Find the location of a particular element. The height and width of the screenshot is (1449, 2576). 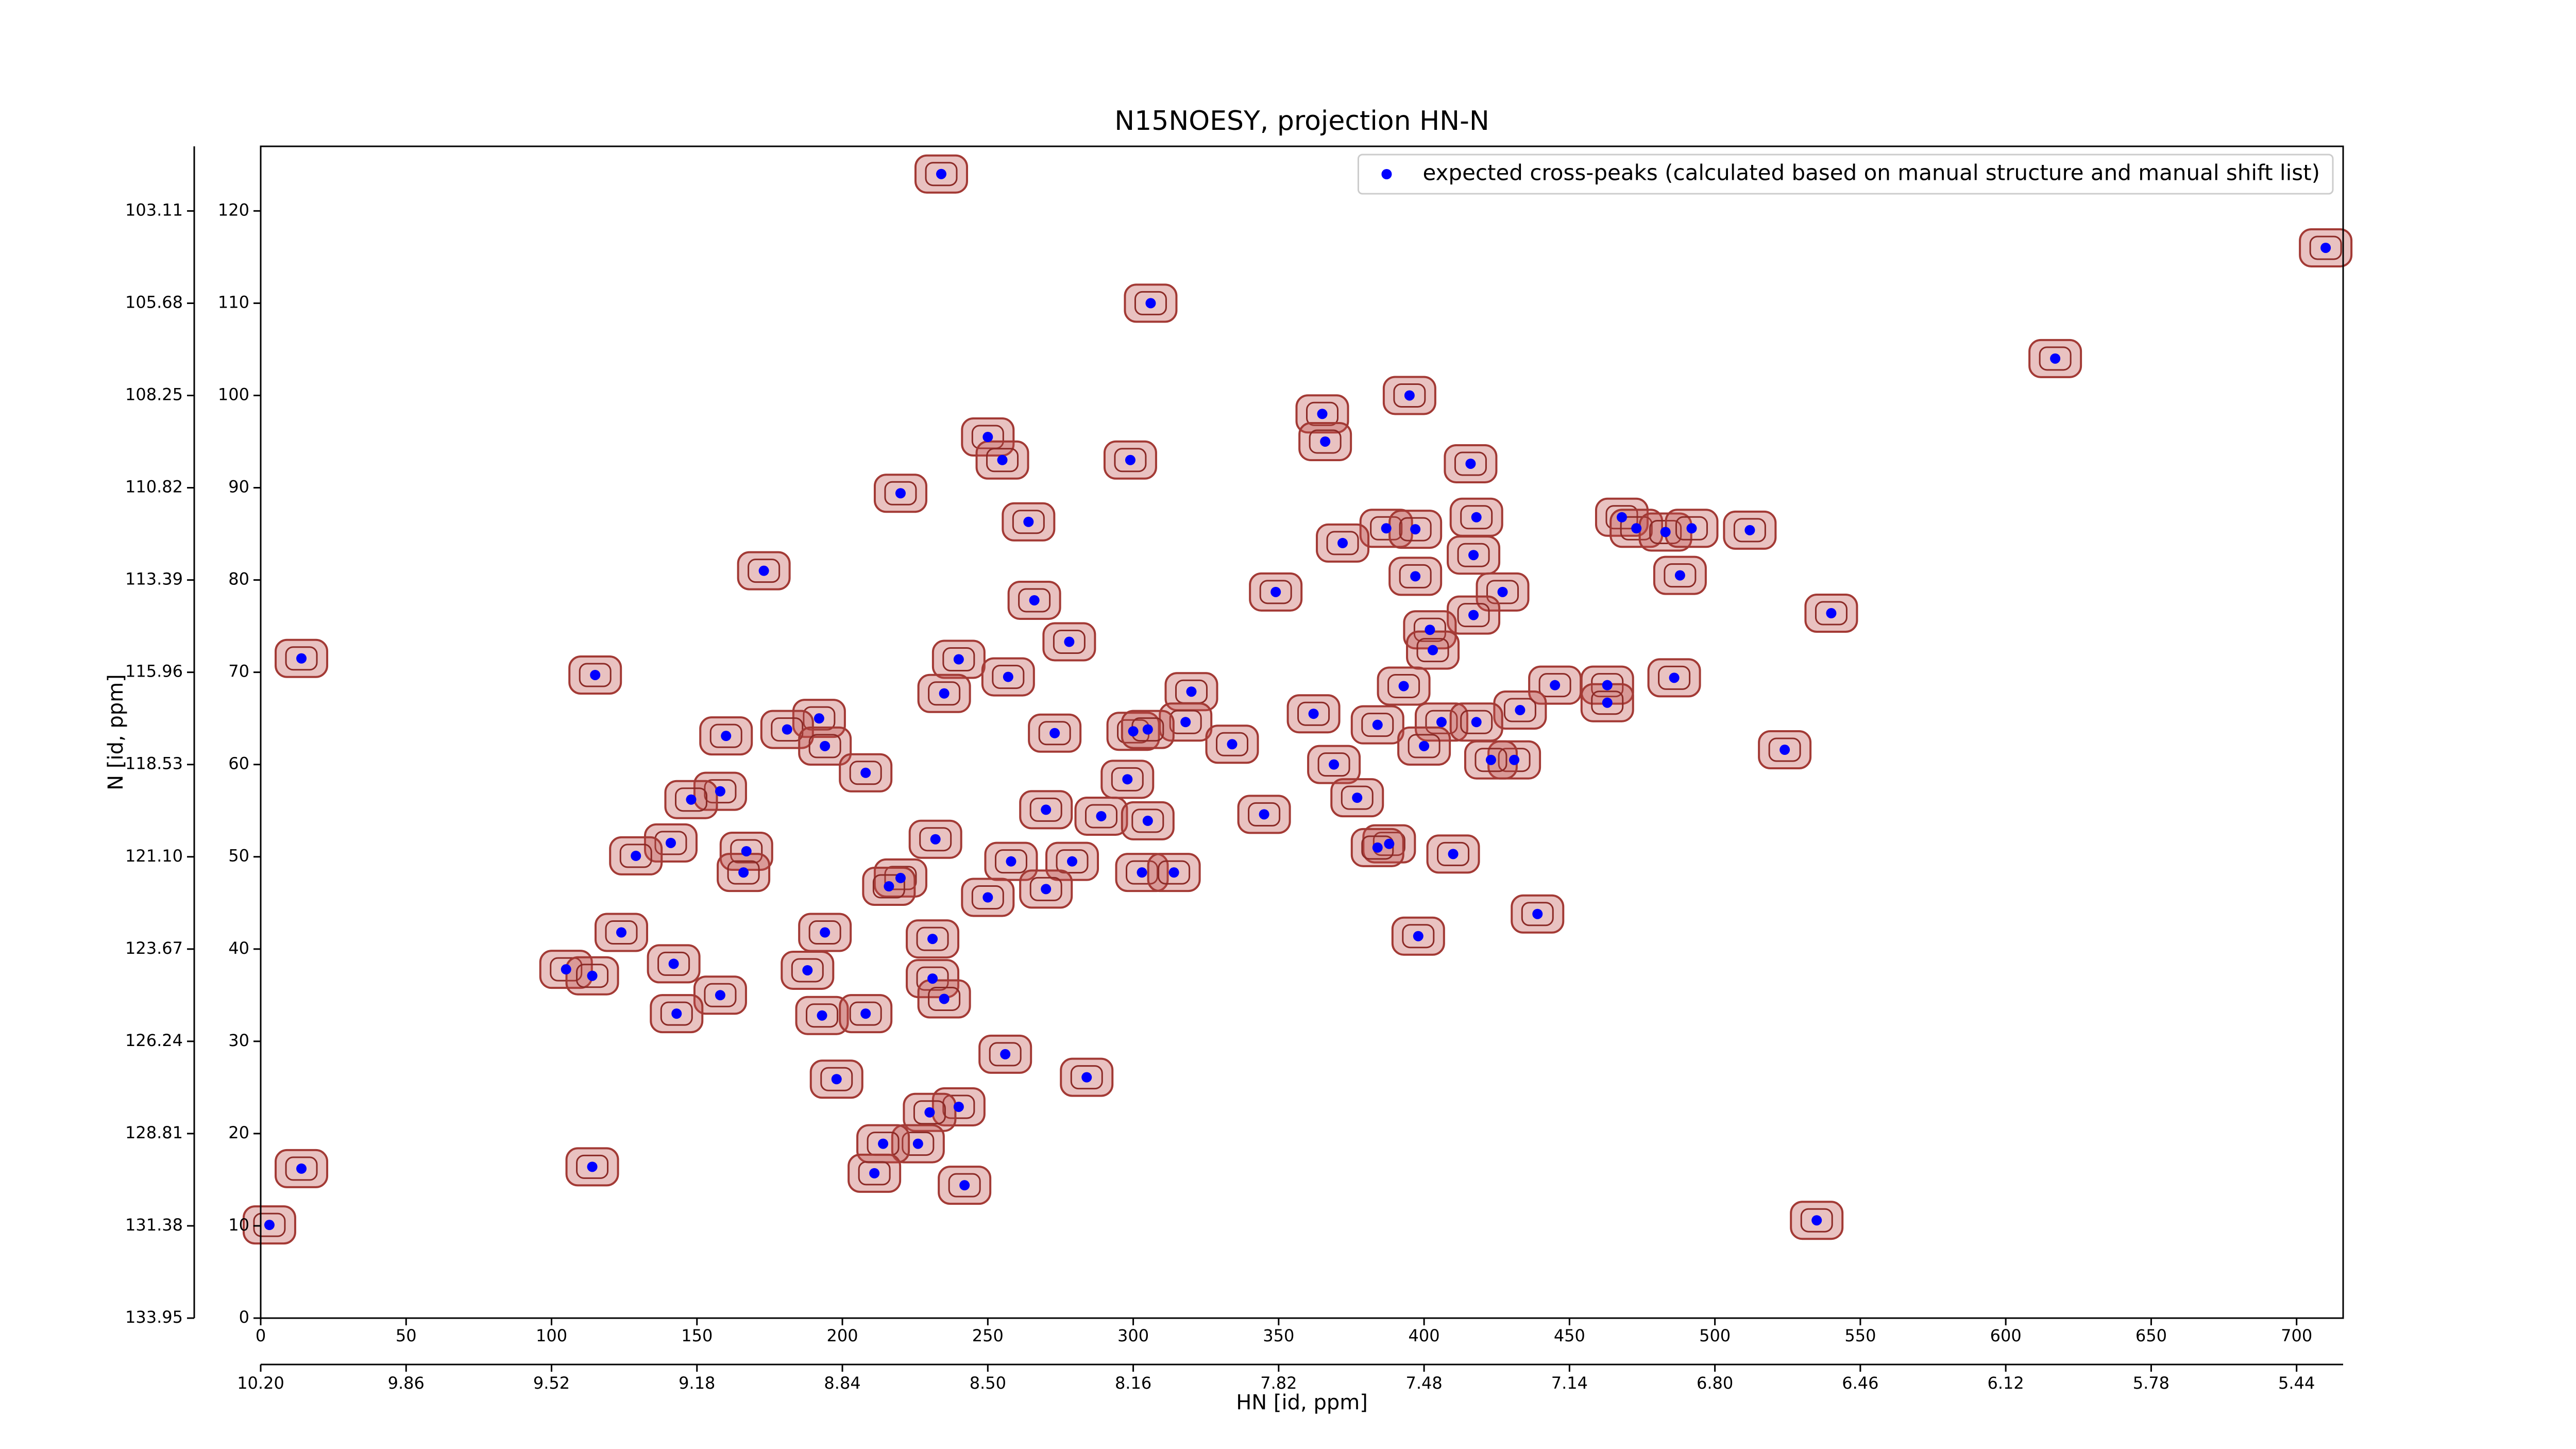

x-axis-title: HN [id, ppm] is located at coordinates (1302, 1402).